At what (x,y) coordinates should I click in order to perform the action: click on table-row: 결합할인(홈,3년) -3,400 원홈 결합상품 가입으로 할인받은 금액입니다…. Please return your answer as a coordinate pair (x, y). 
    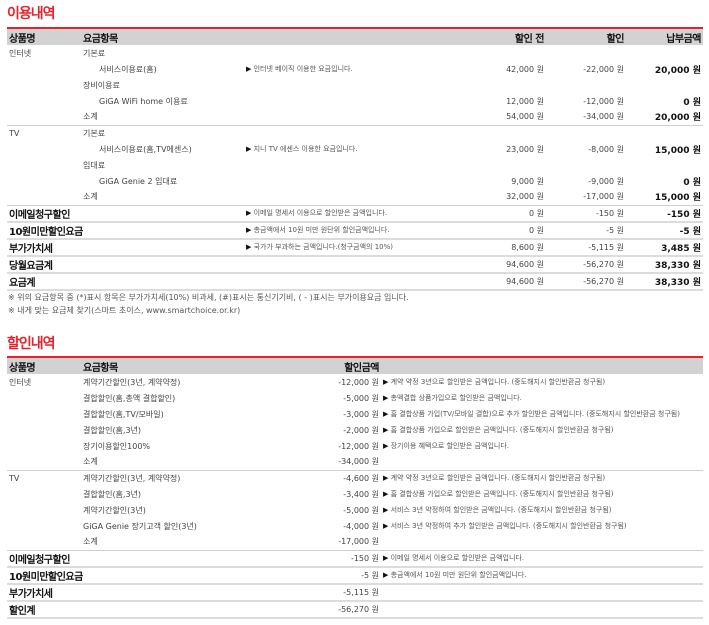
    Looking at the image, I should click on (355, 494).